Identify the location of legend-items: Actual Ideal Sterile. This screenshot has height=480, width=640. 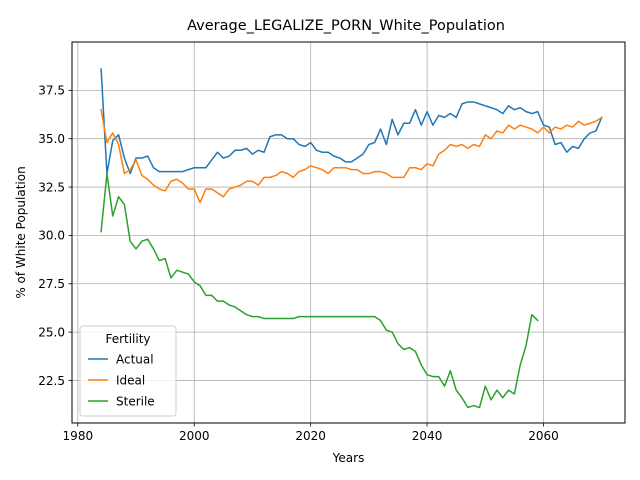
(121, 380).